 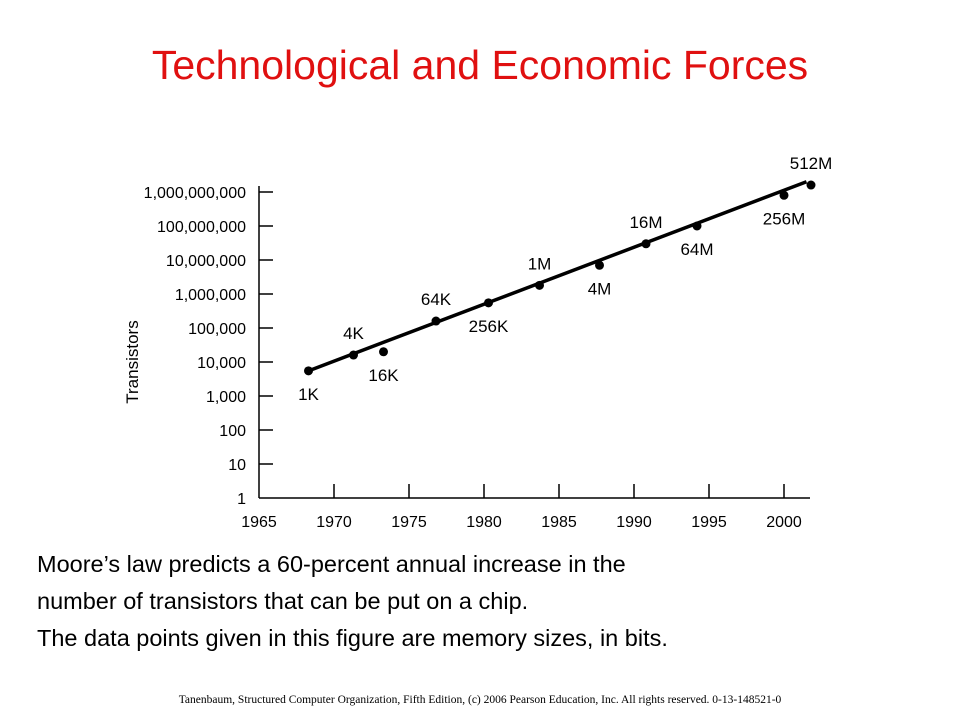 What do you see at coordinates (480, 65) in the screenshot?
I see `slide-title: Technological and Economic Forces` at bounding box center [480, 65].